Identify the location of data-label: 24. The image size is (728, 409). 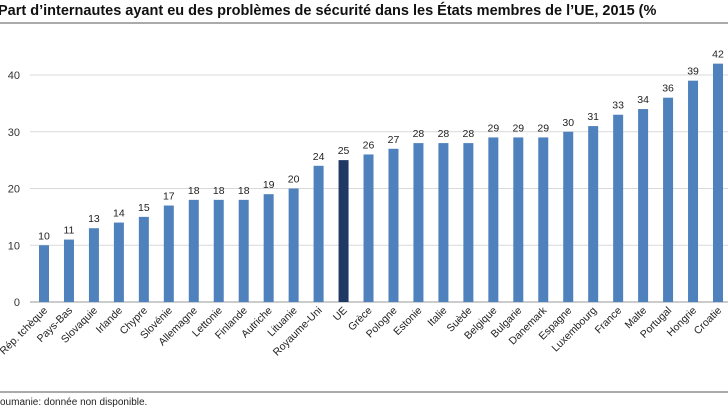
(319, 157).